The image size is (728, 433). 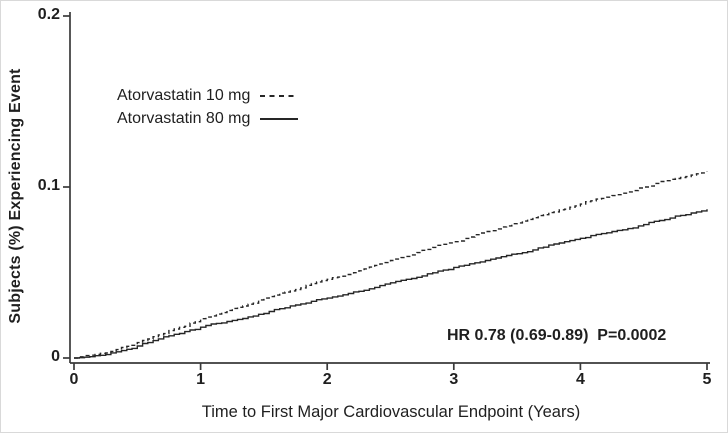 I want to click on y-tick-label: 0, so click(x=55, y=356).